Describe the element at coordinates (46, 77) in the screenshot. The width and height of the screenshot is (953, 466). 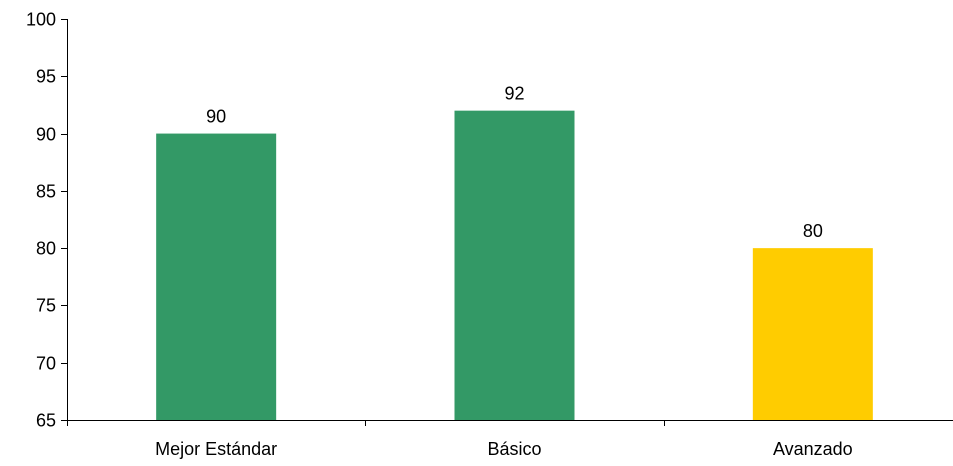
I see `y-tick-label: 95` at that location.